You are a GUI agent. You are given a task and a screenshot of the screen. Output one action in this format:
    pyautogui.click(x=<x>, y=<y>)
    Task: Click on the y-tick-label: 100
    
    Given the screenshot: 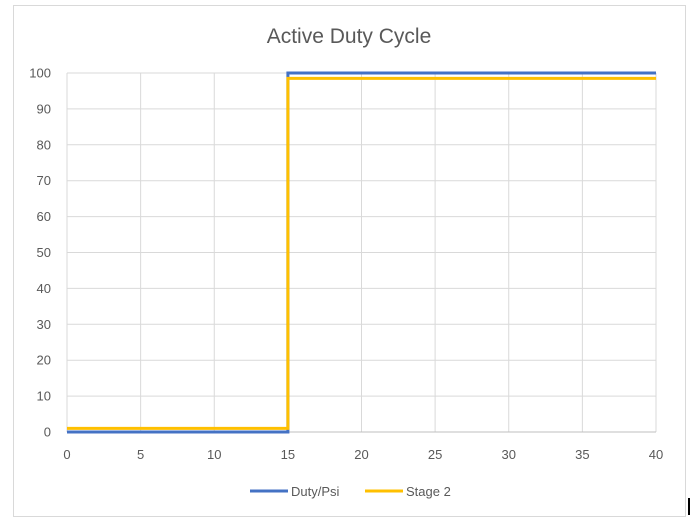 What is the action you would take?
    pyautogui.click(x=40, y=73)
    